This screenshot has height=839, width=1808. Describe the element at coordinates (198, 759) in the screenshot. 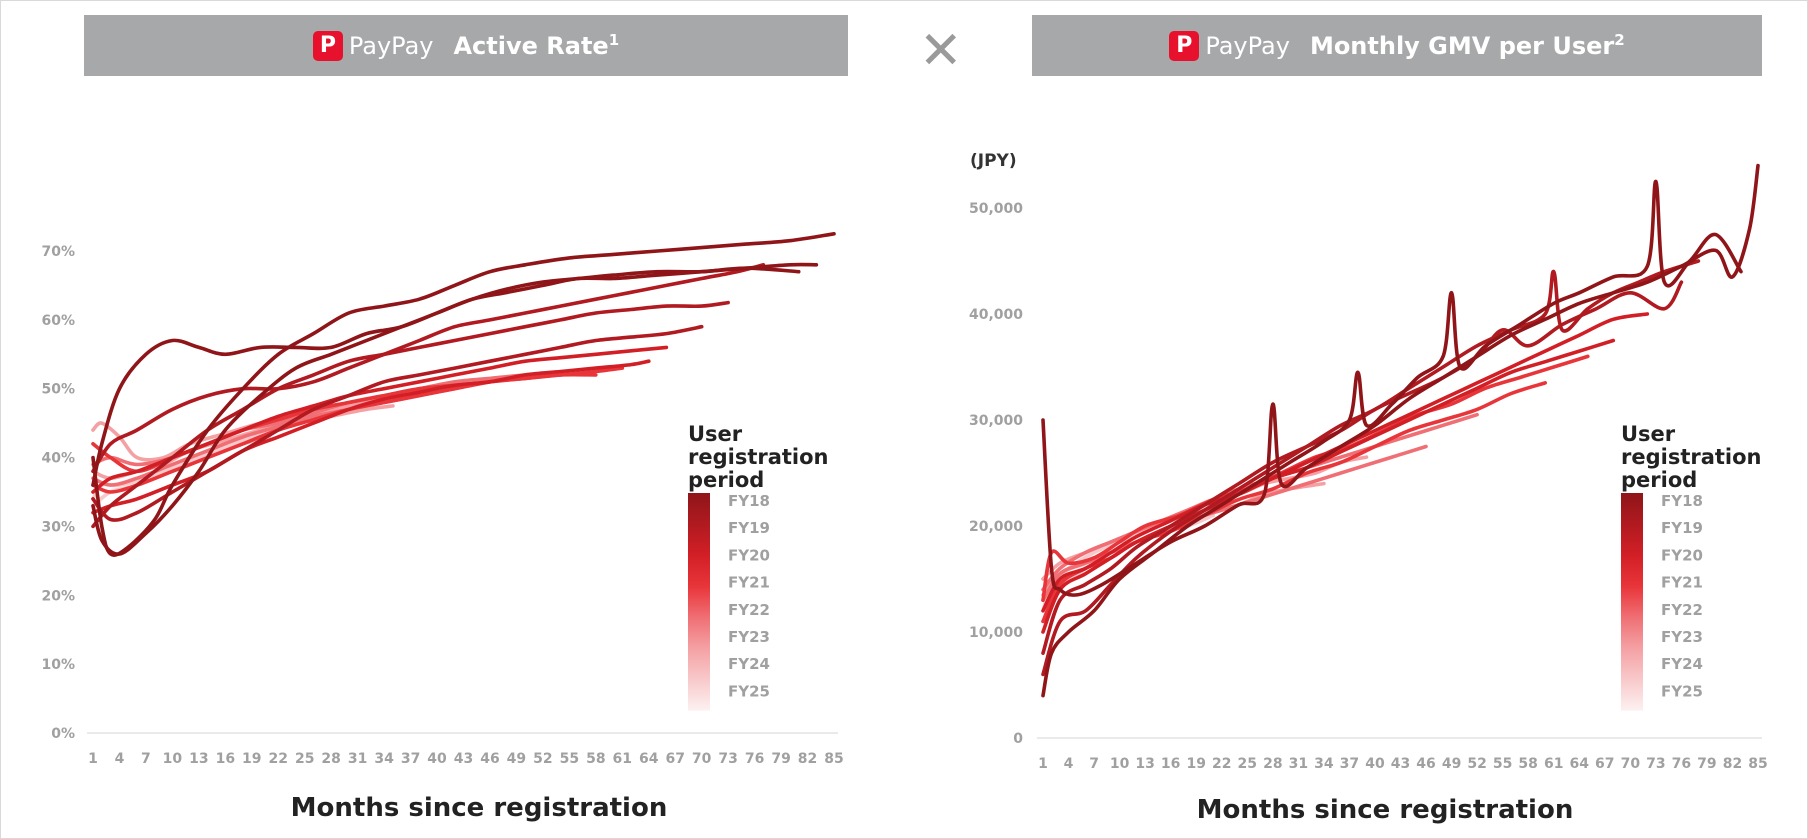

I see `x-tick-label: 13` at that location.